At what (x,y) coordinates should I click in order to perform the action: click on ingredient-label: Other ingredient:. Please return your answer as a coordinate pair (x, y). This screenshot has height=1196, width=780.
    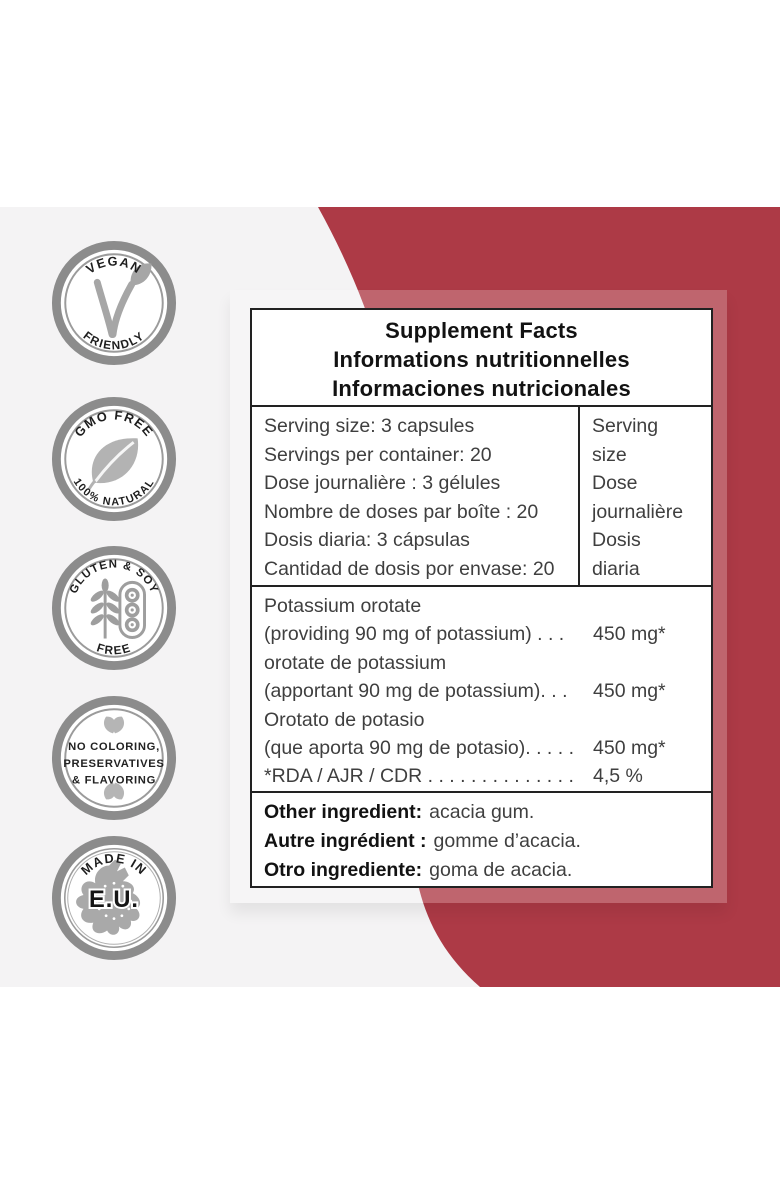
    Looking at the image, I should click on (343, 812).